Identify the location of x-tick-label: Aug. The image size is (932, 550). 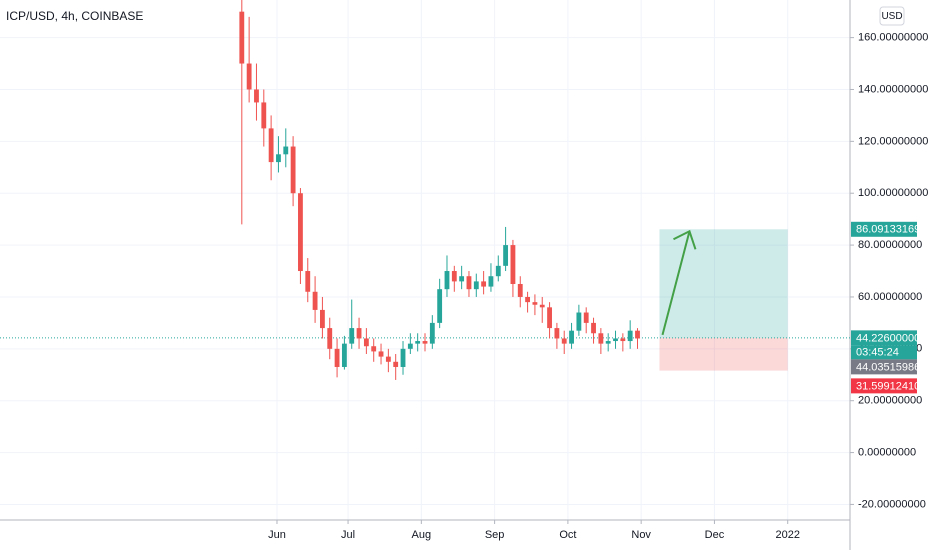
(422, 535).